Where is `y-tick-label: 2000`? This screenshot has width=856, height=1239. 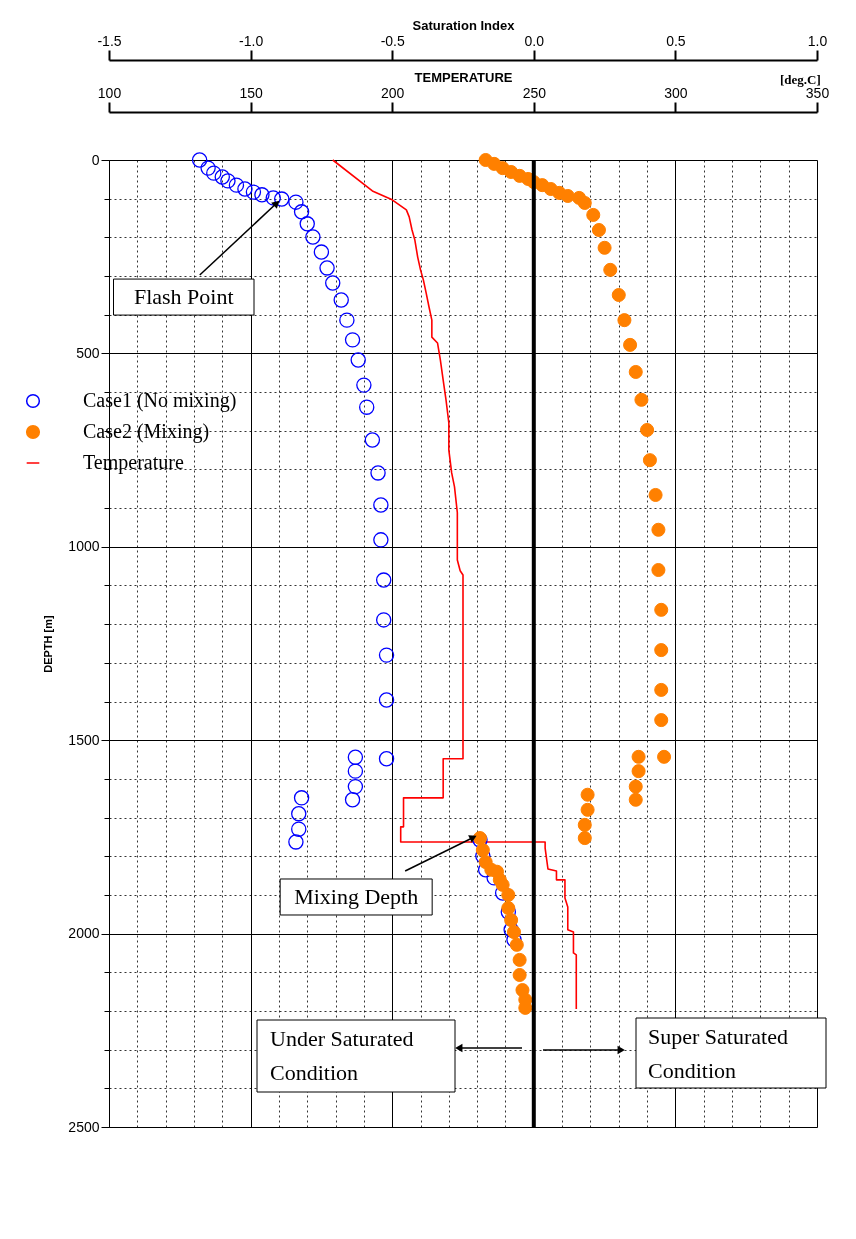 y-tick-label: 2000 is located at coordinates (84, 933).